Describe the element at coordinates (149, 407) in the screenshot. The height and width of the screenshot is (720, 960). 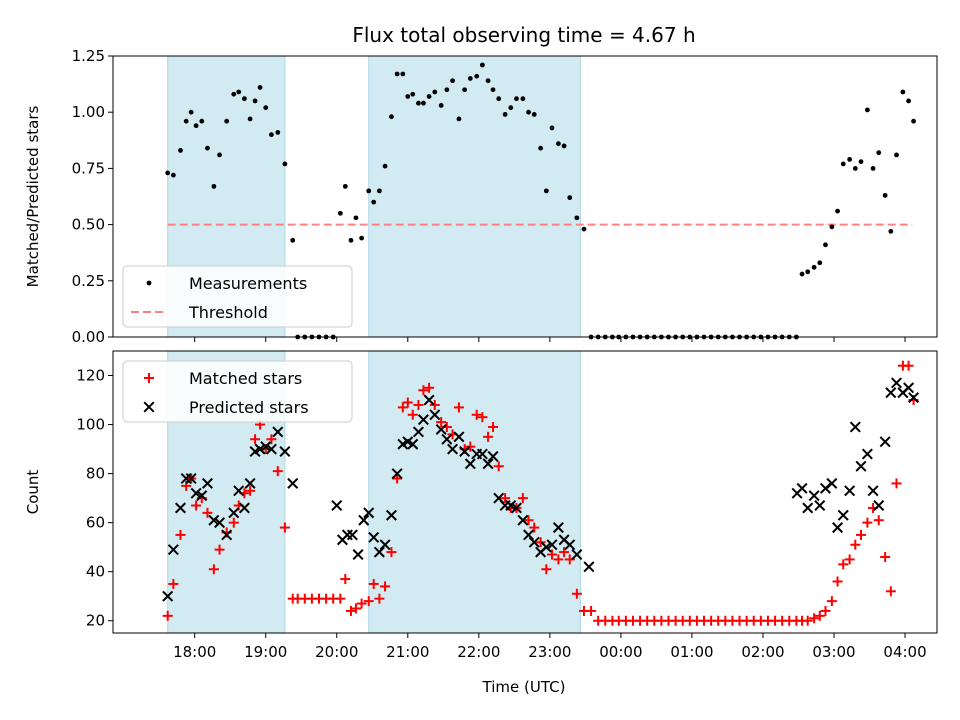
I see `legend-swatch` at that location.